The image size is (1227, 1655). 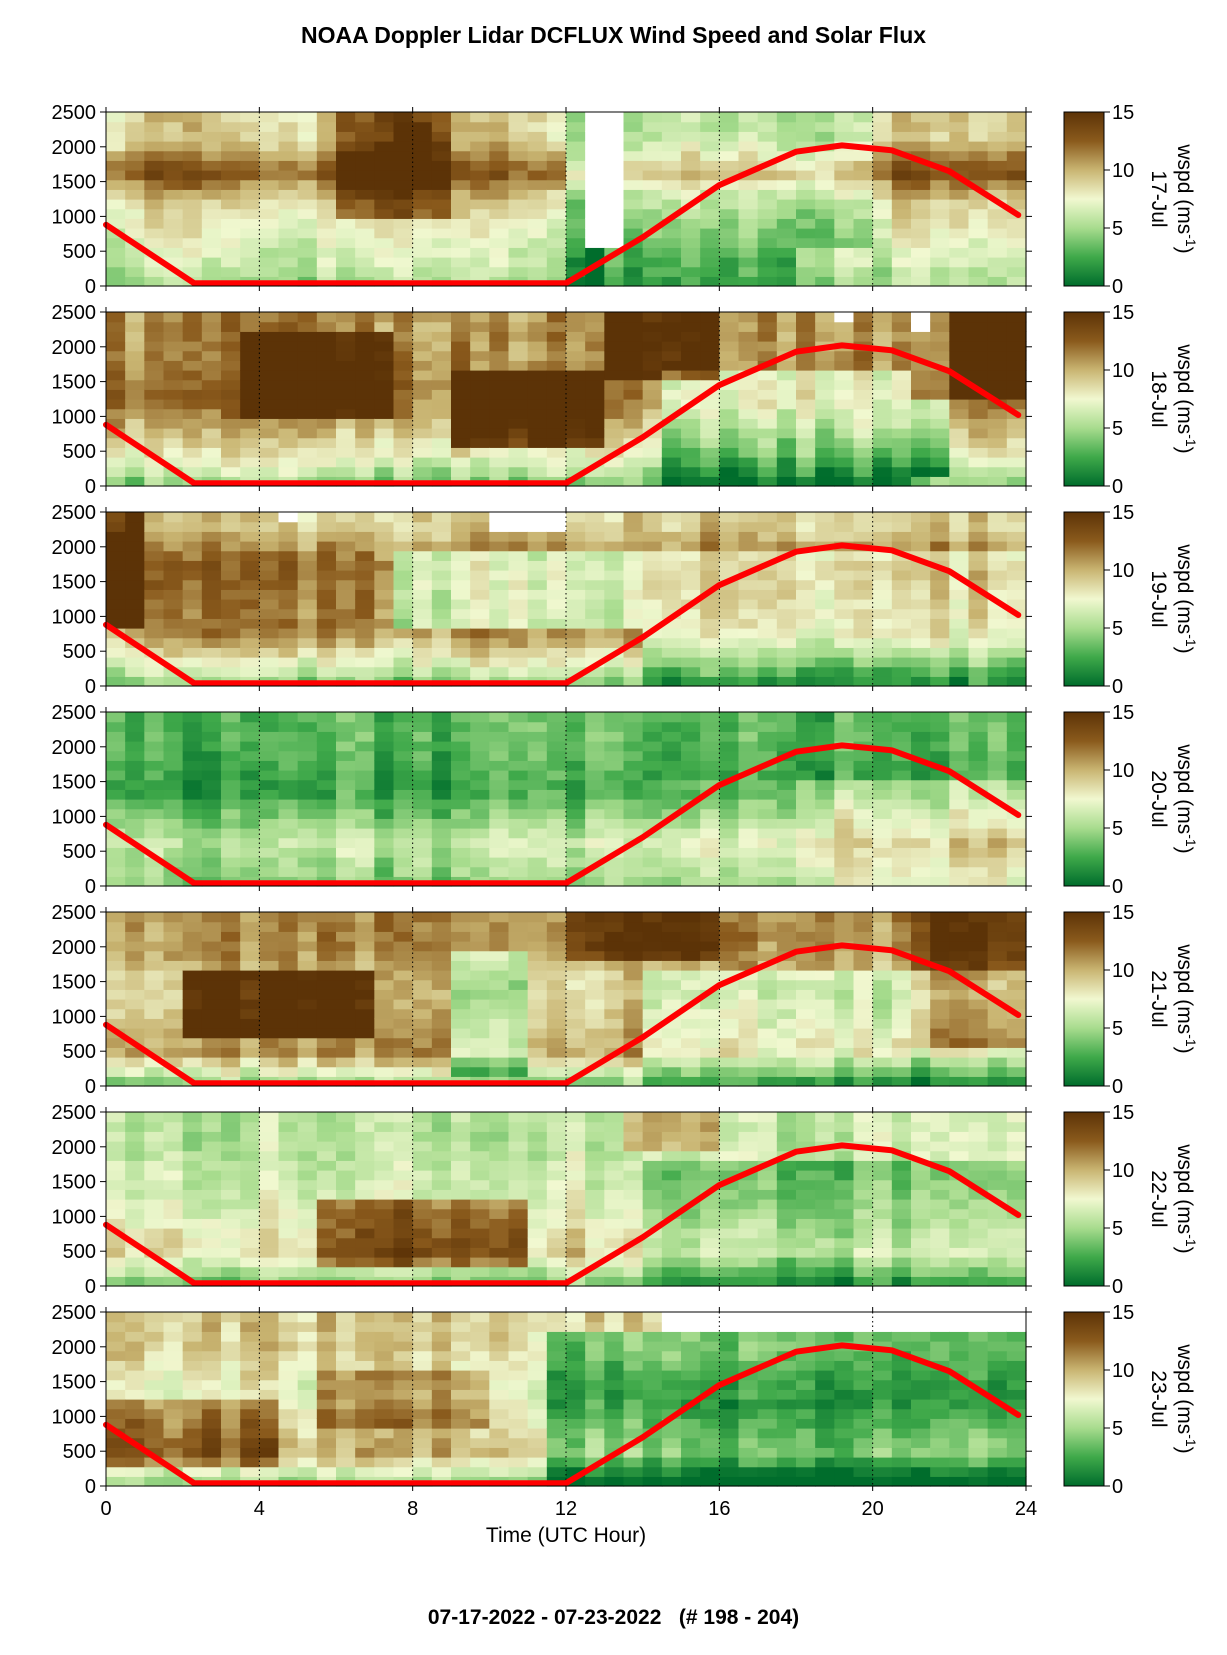 I want to click on heatmap-20-jul, so click(x=566, y=799).